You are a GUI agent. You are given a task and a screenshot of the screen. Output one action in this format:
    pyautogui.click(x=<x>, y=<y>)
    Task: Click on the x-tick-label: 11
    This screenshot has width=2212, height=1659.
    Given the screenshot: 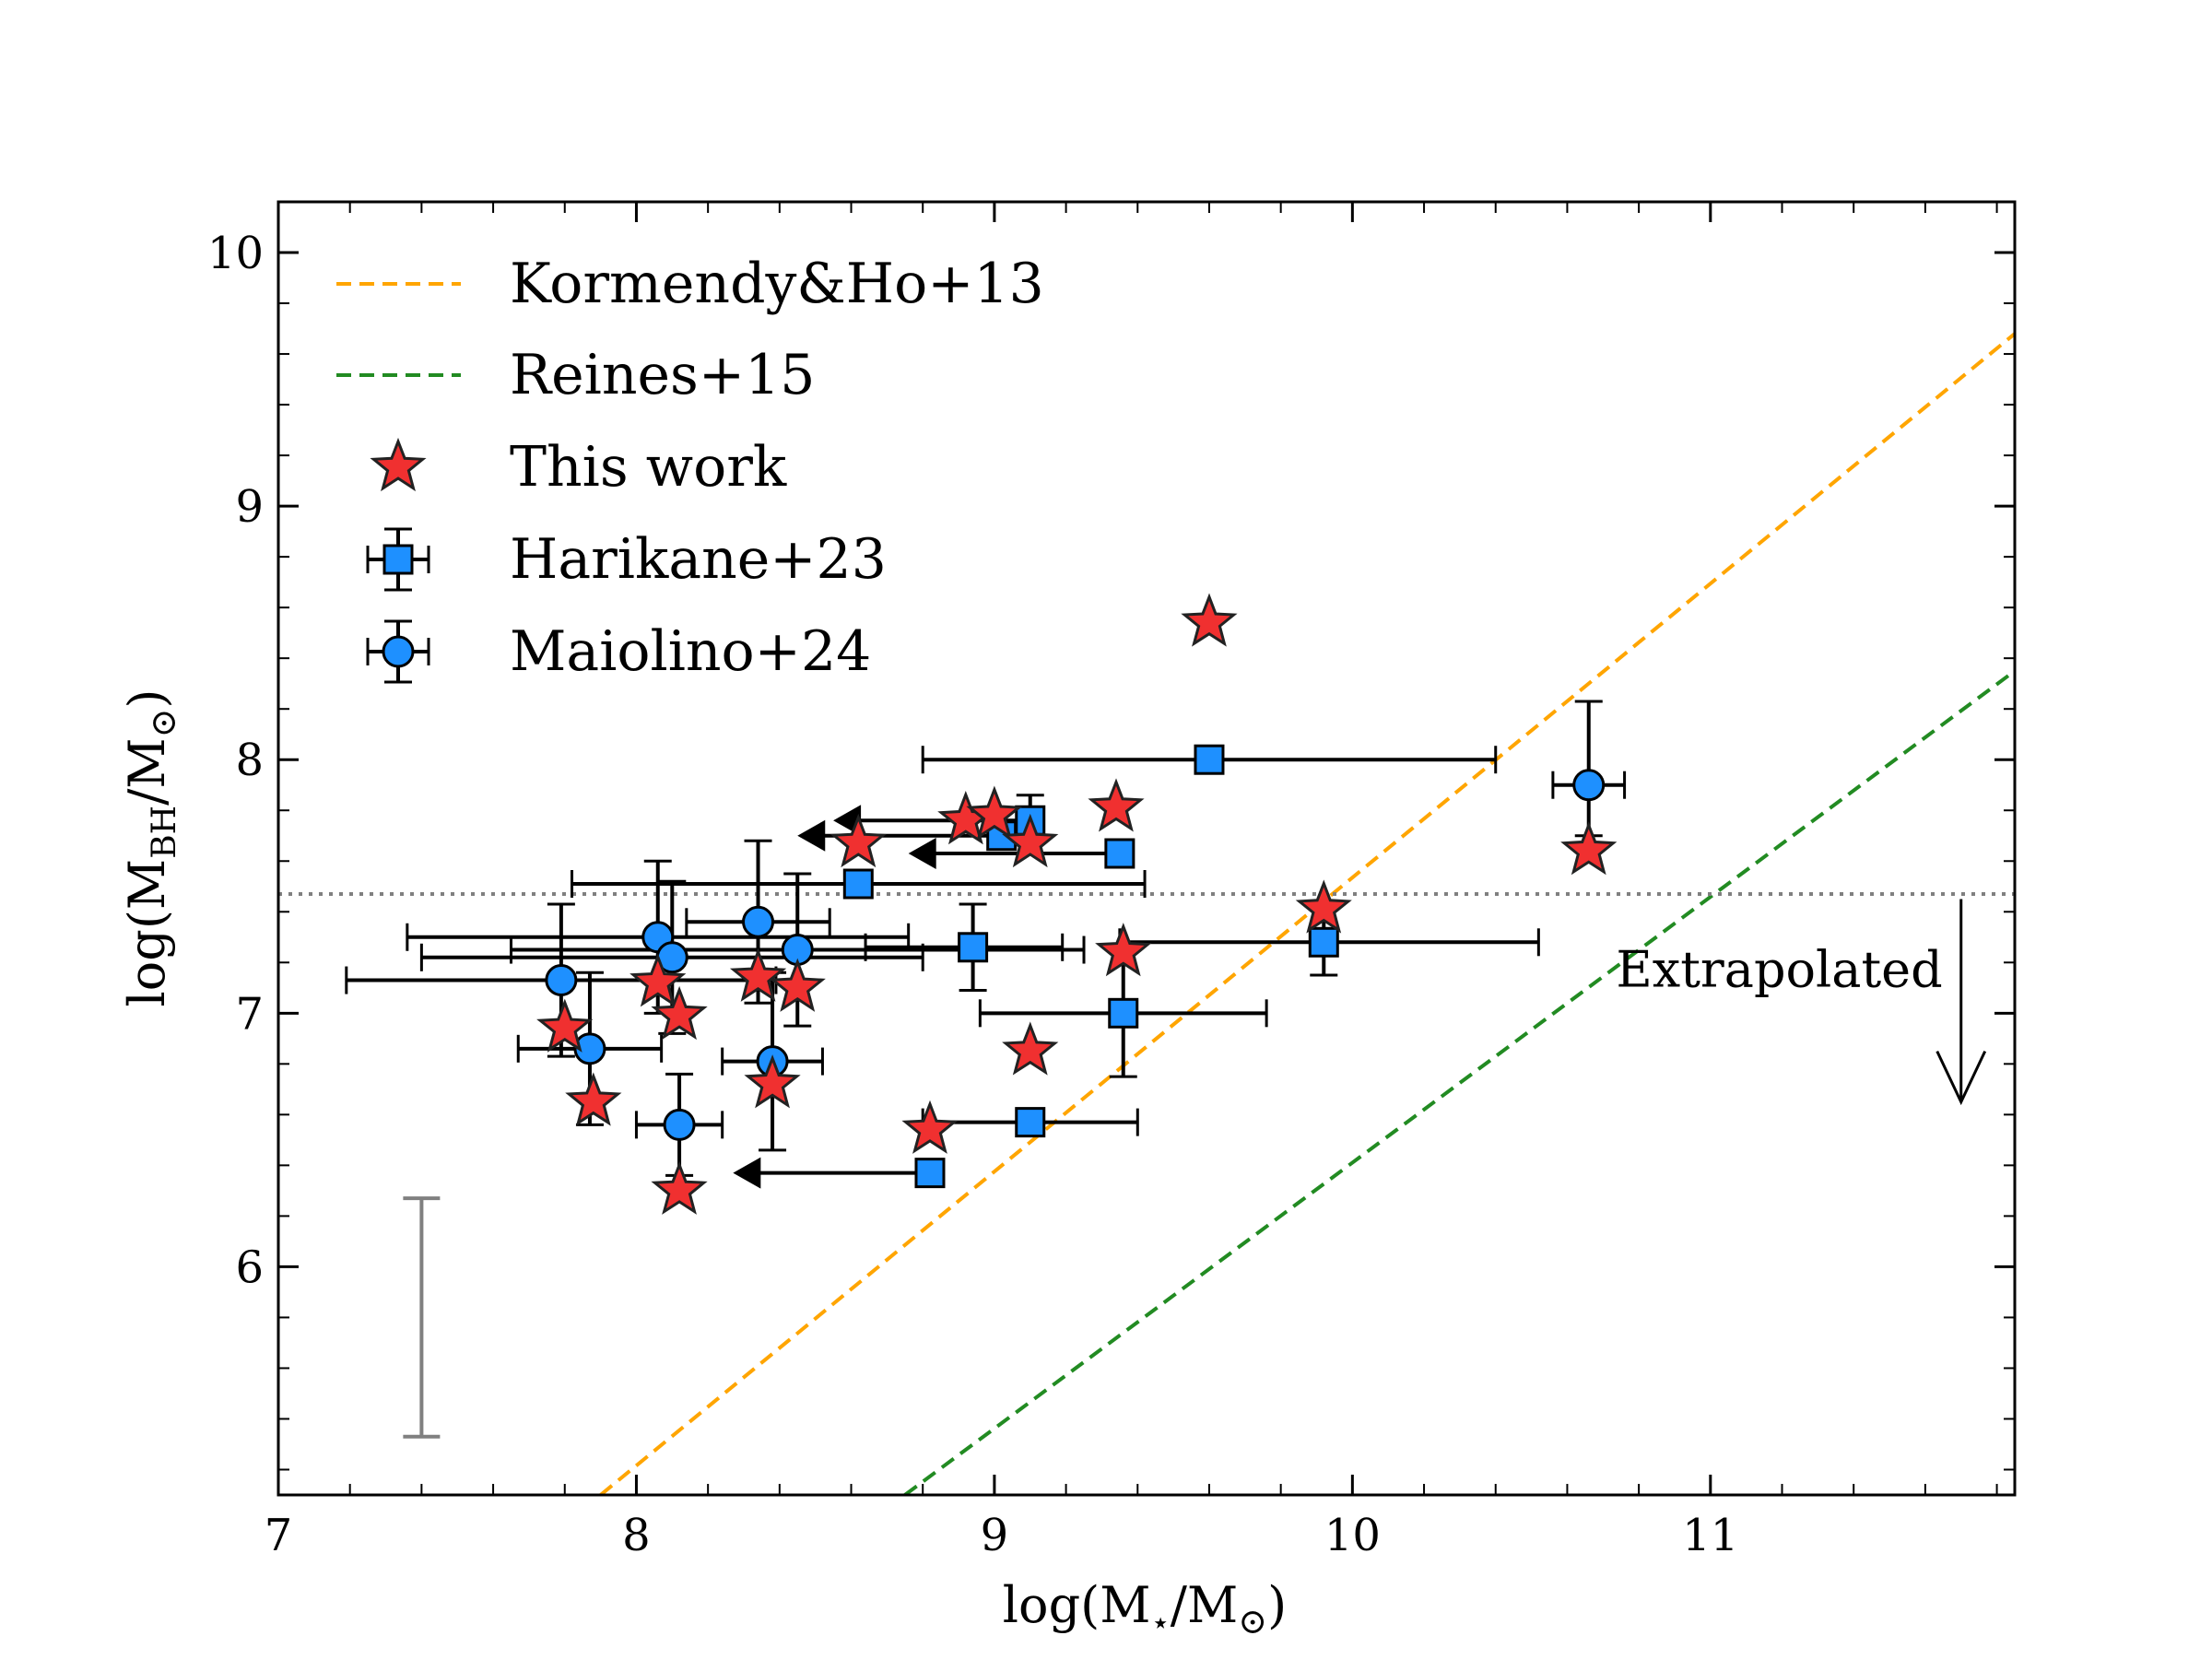 What is the action you would take?
    pyautogui.click(x=1710, y=1535)
    